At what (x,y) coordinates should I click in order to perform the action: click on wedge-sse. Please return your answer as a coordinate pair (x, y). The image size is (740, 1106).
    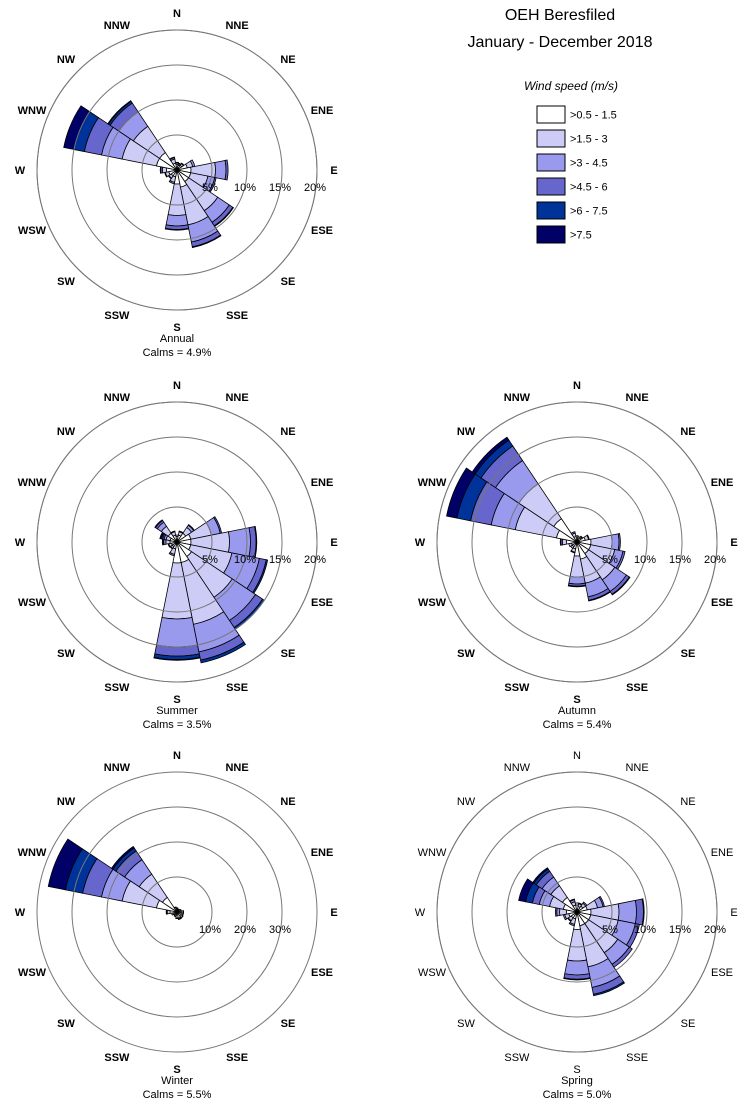
    Looking at the image, I should click on (211, 602).